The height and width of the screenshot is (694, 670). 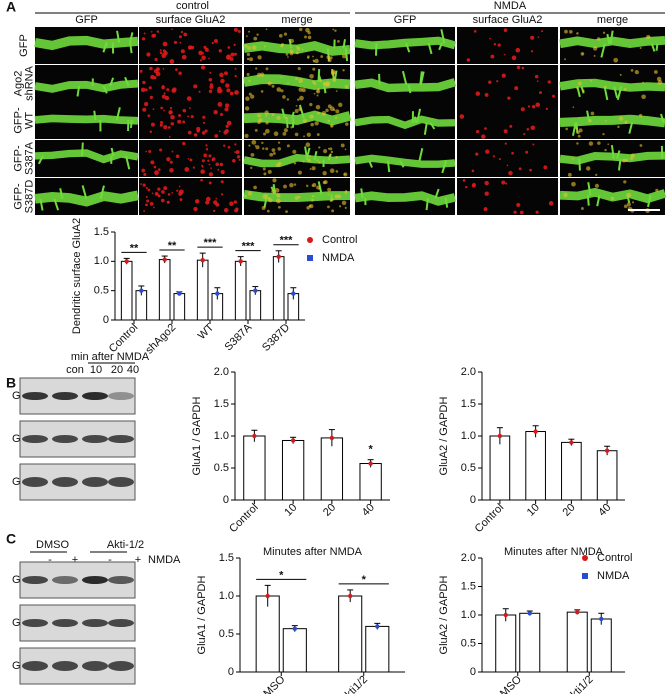 What do you see at coordinates (508, 683) in the screenshot?
I see `x-tick-label: DMSO` at bounding box center [508, 683].